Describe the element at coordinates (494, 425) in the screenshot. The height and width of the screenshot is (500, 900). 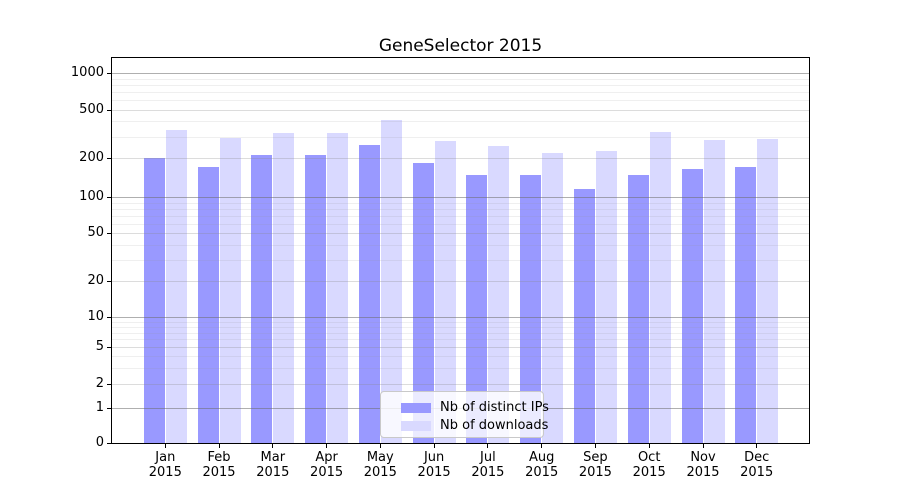
I see `legend-label-downloads: Nb of downloads` at that location.